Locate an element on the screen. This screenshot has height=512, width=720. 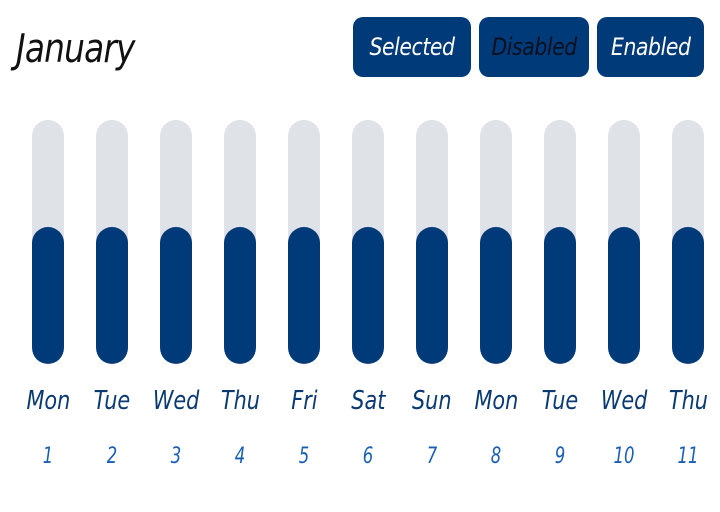
date-number-text: 6 is located at coordinates (368, 456).